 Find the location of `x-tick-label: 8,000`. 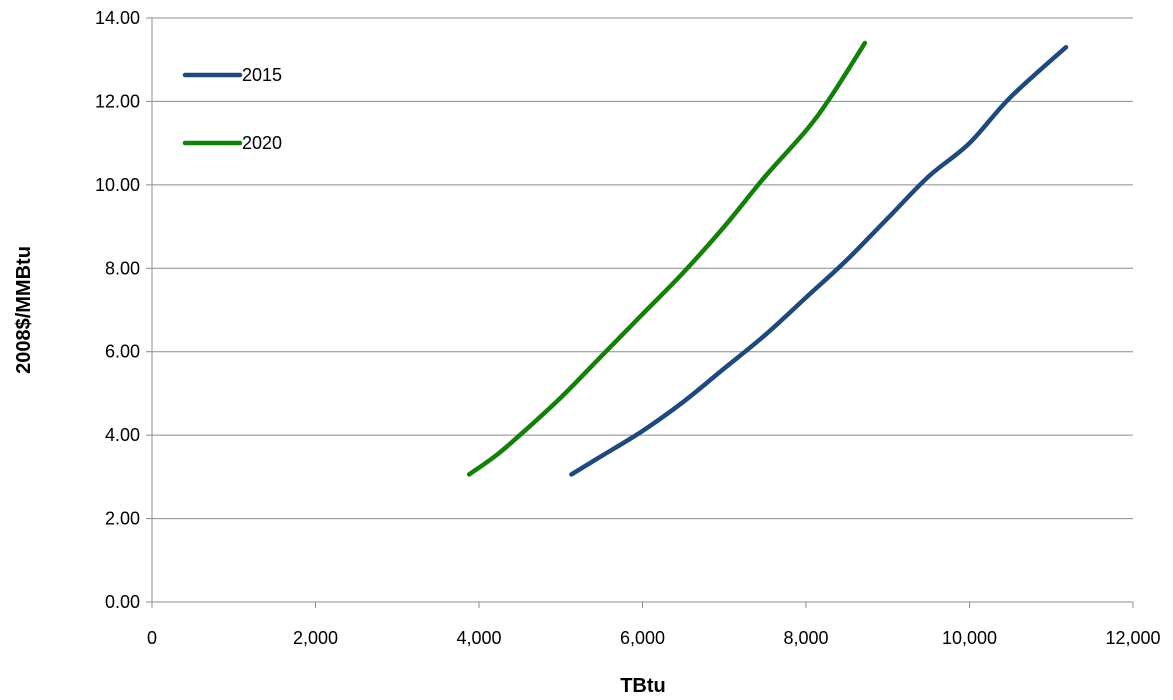

x-tick-label: 8,000 is located at coordinates (805, 638).